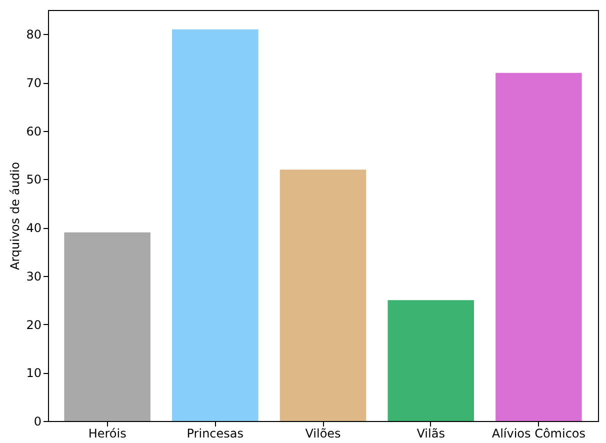  Describe the element at coordinates (323, 433) in the screenshot. I see `x-tick-label: Vilões` at that location.